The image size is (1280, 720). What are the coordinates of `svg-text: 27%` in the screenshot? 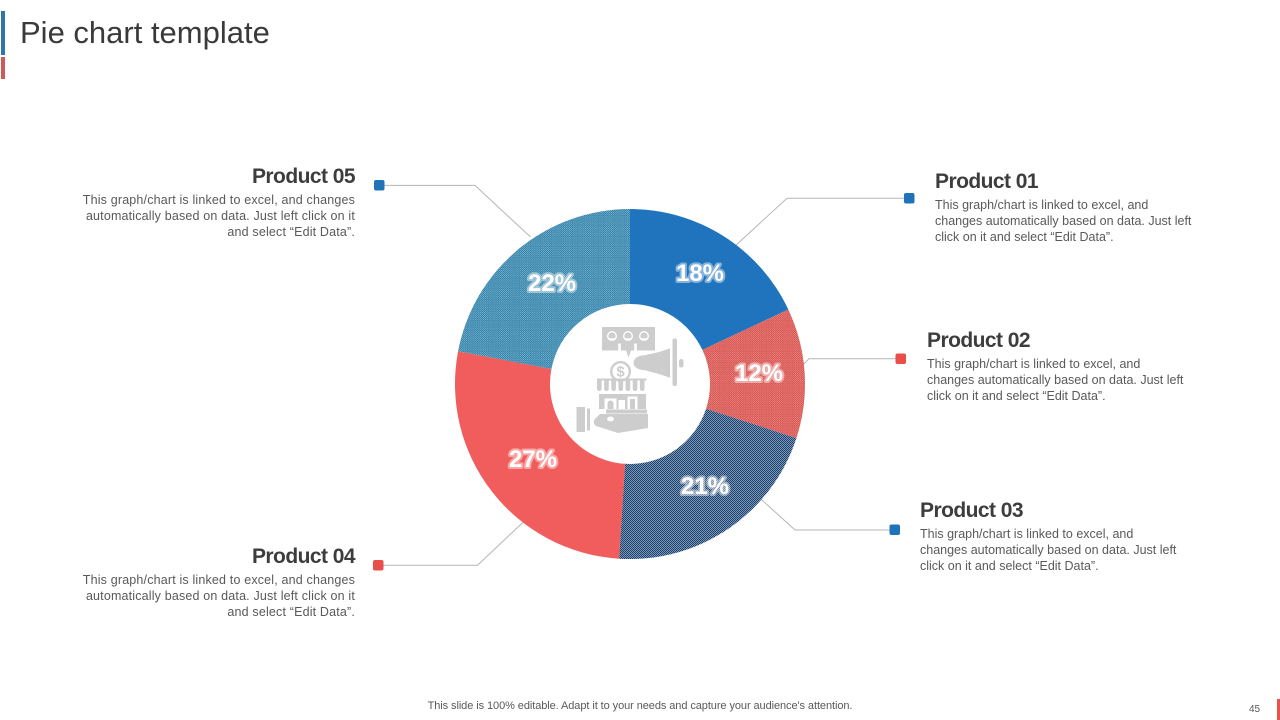 It's located at (533, 459).